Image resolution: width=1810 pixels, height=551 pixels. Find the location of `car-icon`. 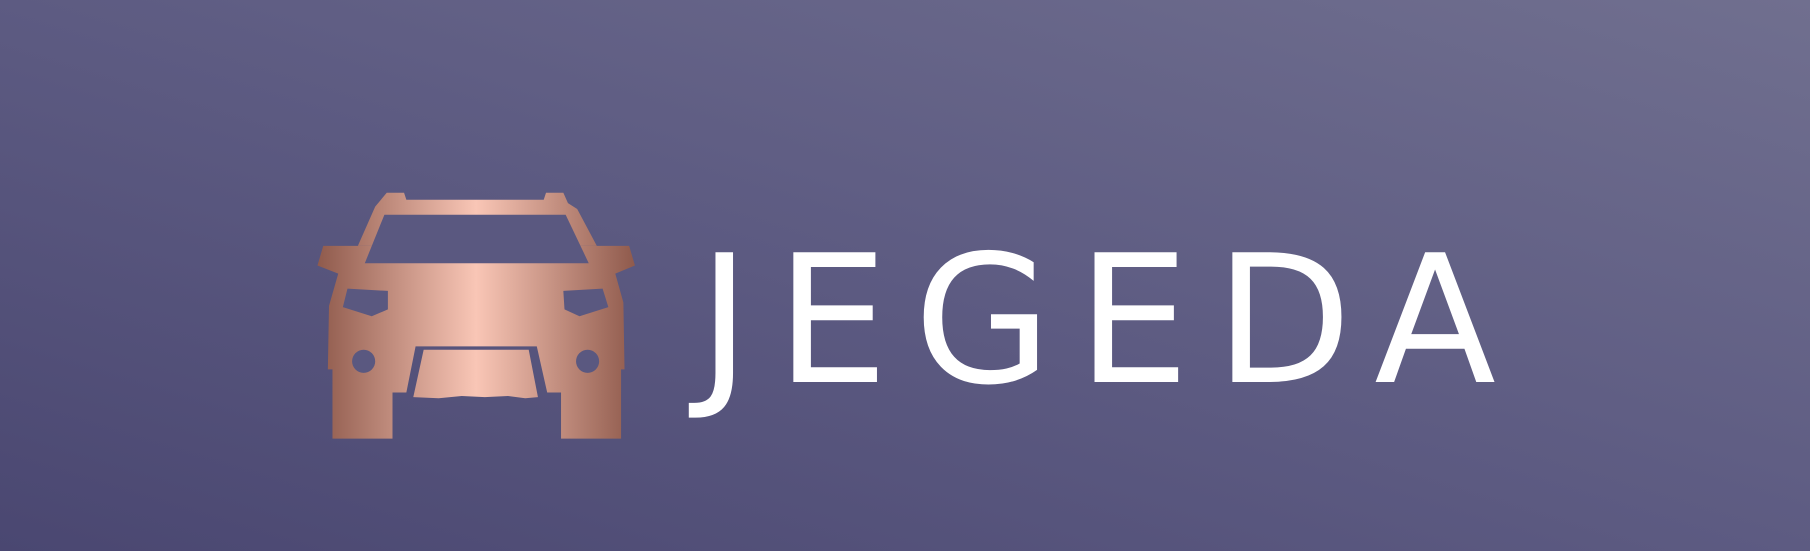

car-icon is located at coordinates (476, 315).